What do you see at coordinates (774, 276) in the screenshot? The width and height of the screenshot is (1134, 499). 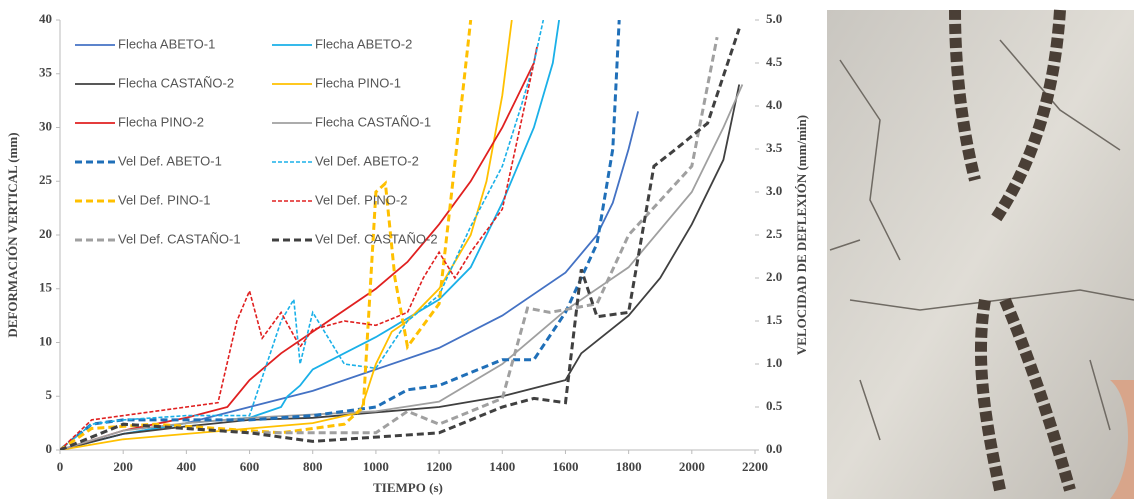 I see `y2-tick-label: 2.0` at bounding box center [774, 276].